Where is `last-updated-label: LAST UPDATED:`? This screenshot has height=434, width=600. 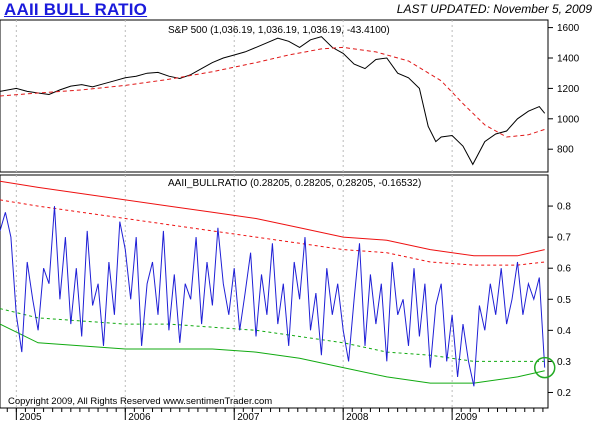 last-updated-label: LAST UPDATED: is located at coordinates (443, 9).